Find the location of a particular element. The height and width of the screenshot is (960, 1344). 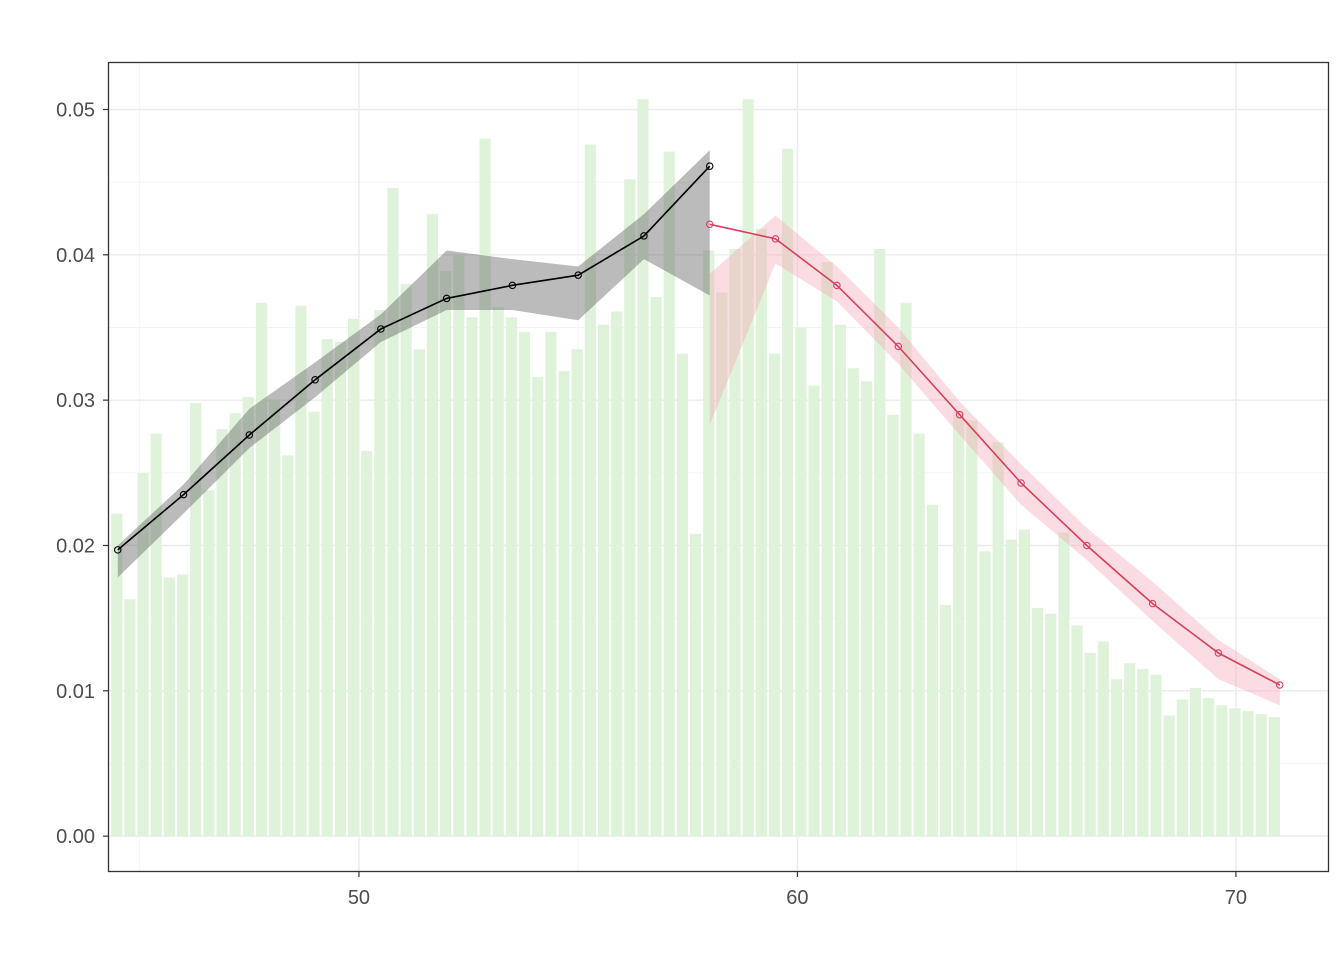

y-tick-label: 0.04 is located at coordinates (75, 256).